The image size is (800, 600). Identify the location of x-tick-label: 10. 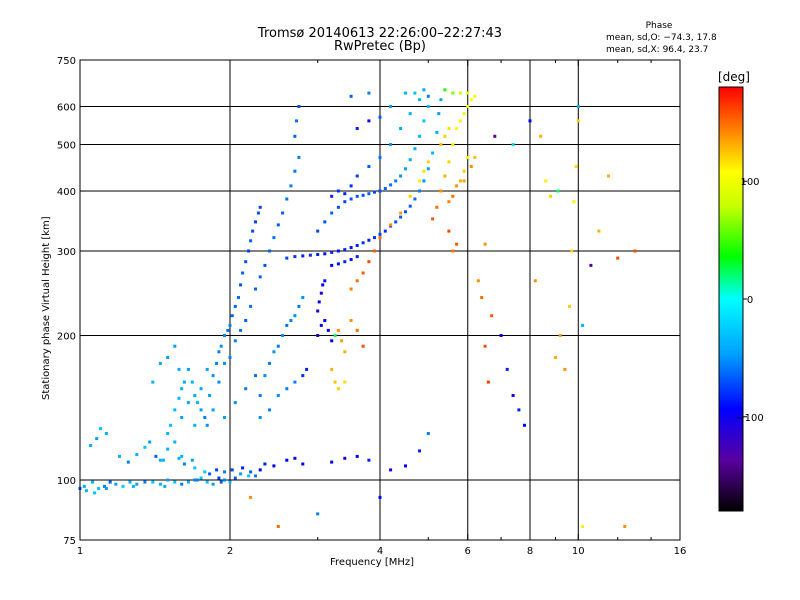
(578, 551).